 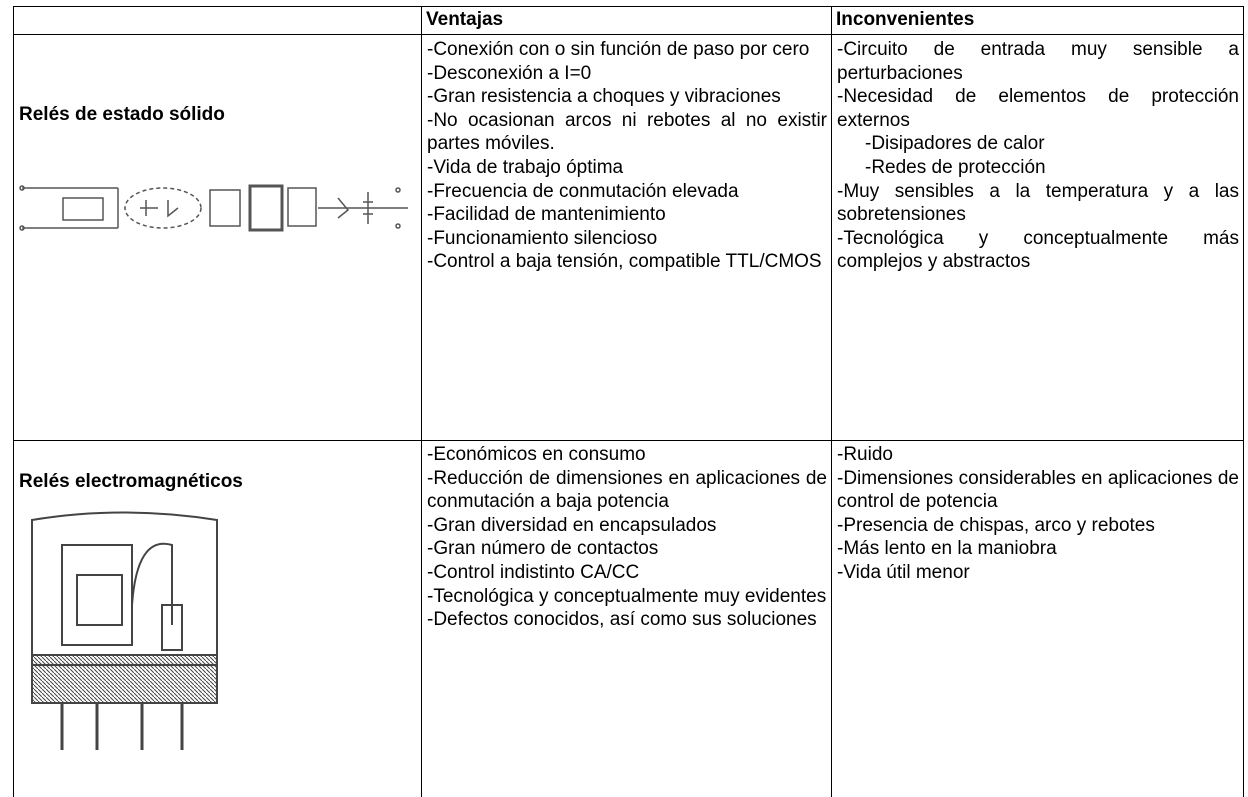 I want to click on list-item: -Desconexión a I=0, so click(x=509, y=73).